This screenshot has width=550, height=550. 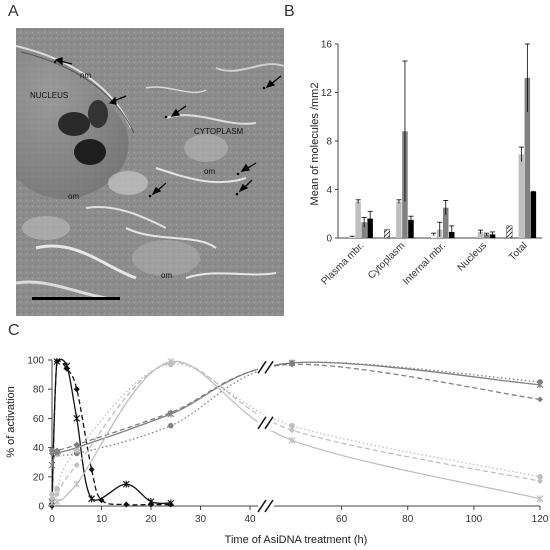 I want to click on label-om-2: om, so click(x=73, y=196).